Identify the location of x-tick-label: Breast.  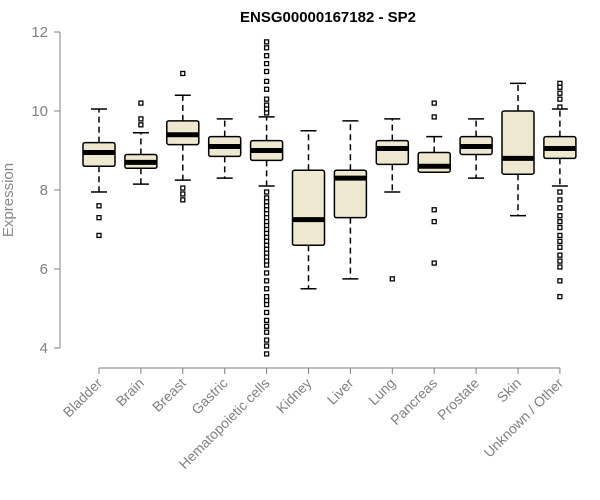
(169, 395).